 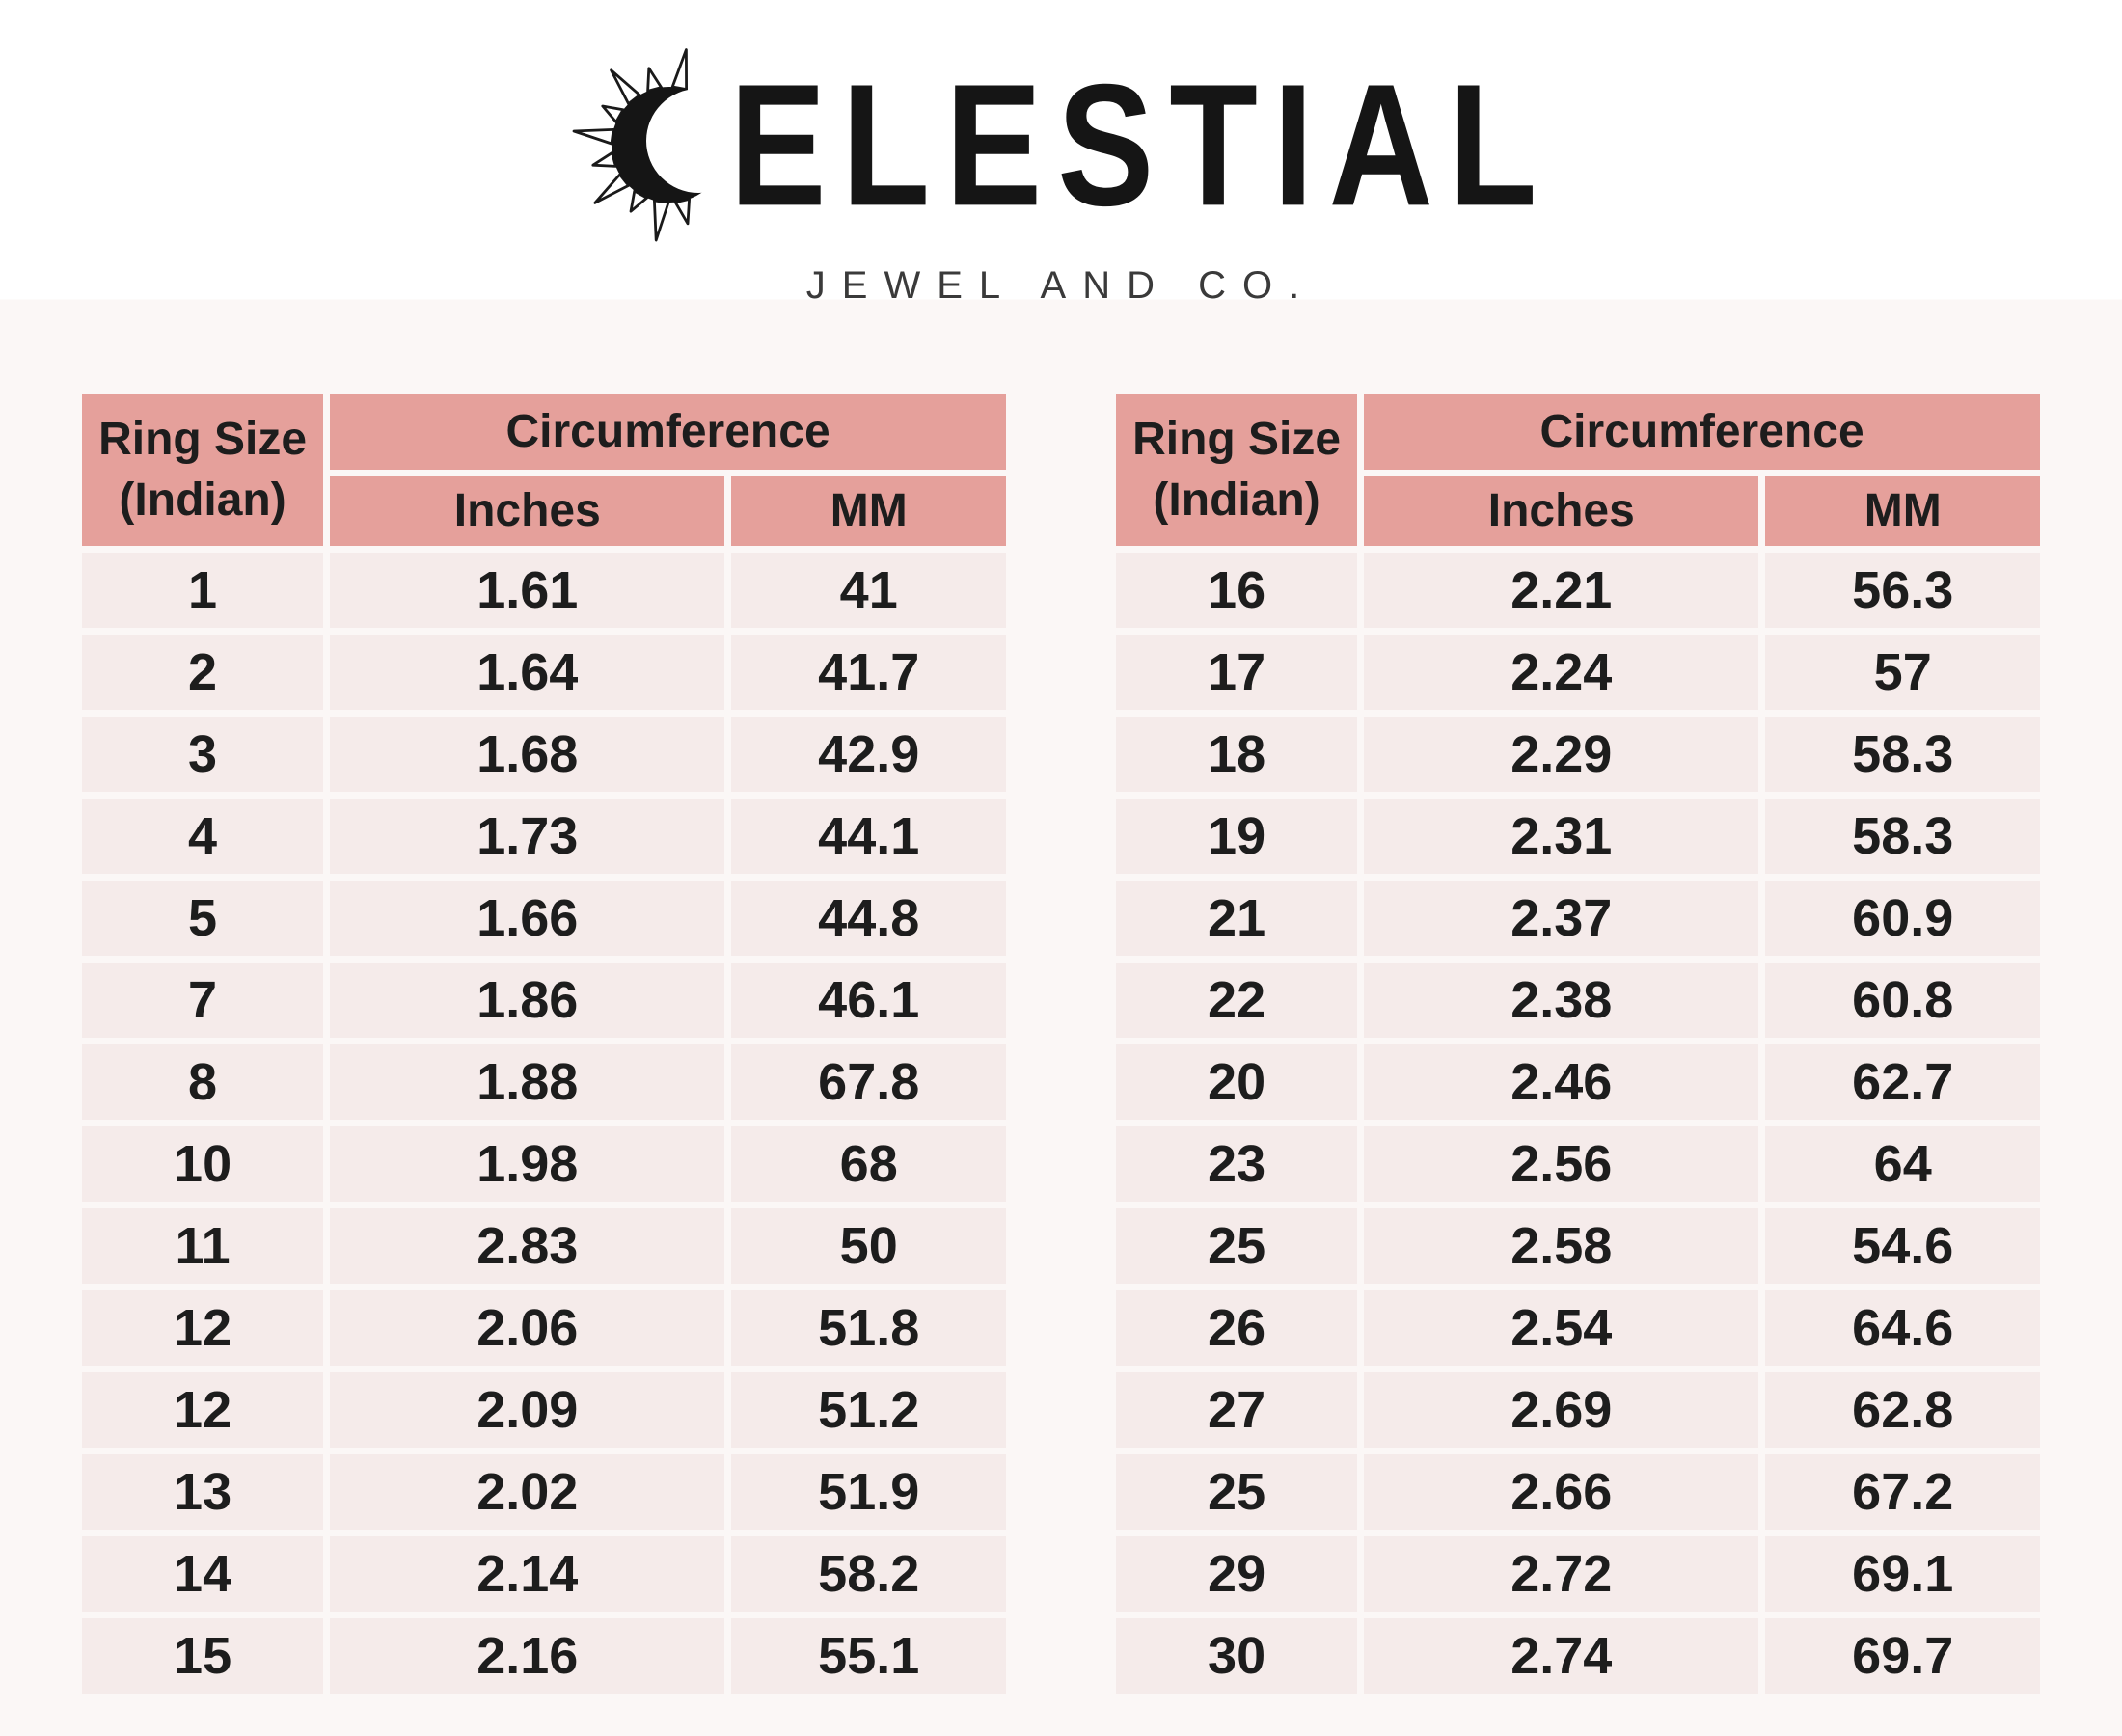 I want to click on ring-size-header-line1: Ring Size, so click(x=203, y=440).